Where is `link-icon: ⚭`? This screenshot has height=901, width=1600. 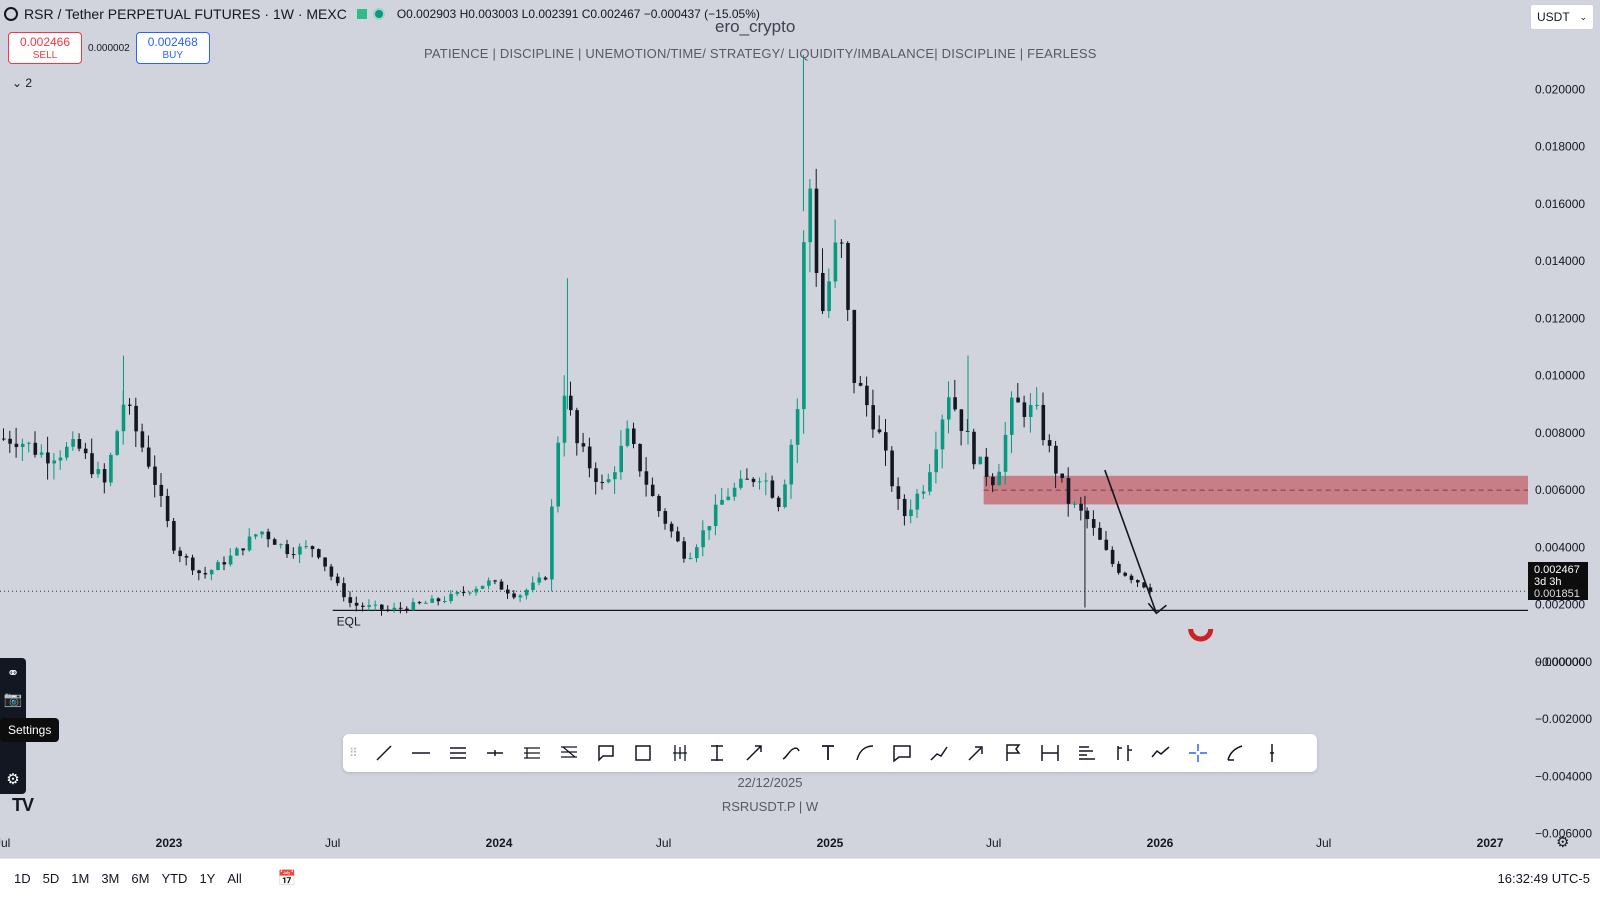
link-icon: ⚭ is located at coordinates (13, 673).